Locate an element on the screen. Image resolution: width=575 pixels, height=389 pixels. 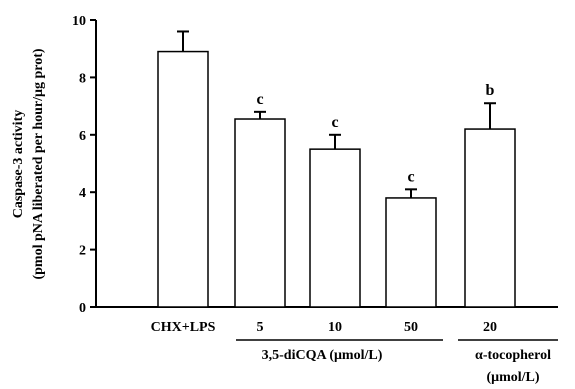
x-tick-label: 20 is located at coordinates (490, 327).